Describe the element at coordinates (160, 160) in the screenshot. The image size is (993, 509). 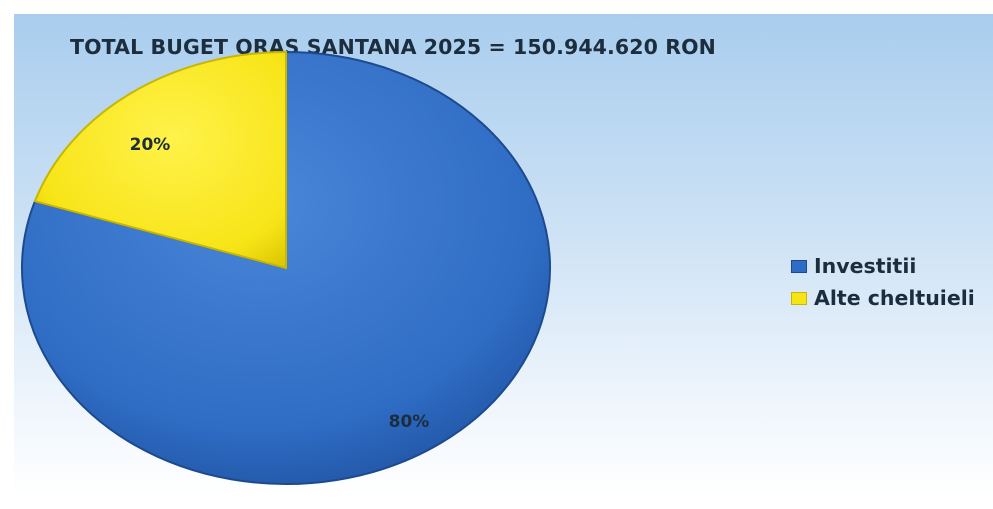
I see `pie-slice-alte-cheltuieli` at that location.